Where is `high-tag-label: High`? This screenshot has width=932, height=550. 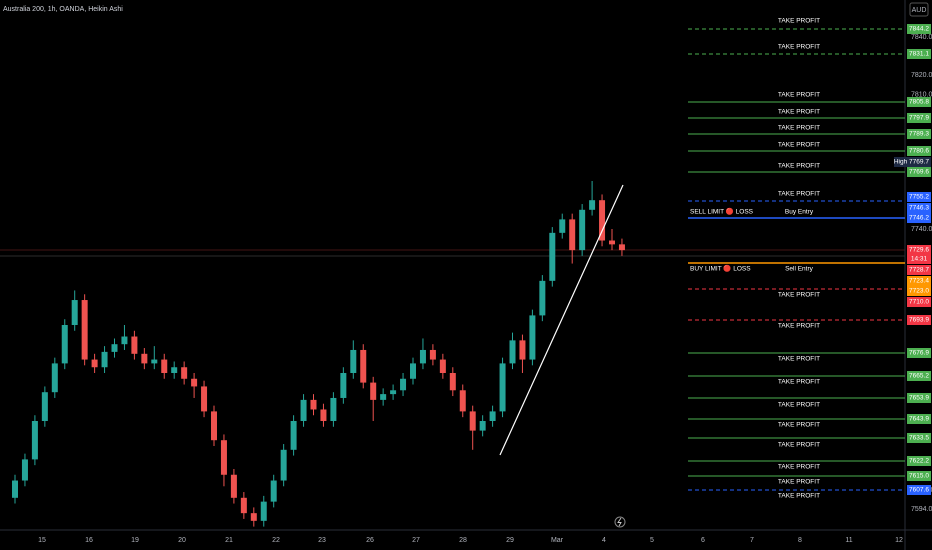 high-tag-label: High is located at coordinates (901, 162).